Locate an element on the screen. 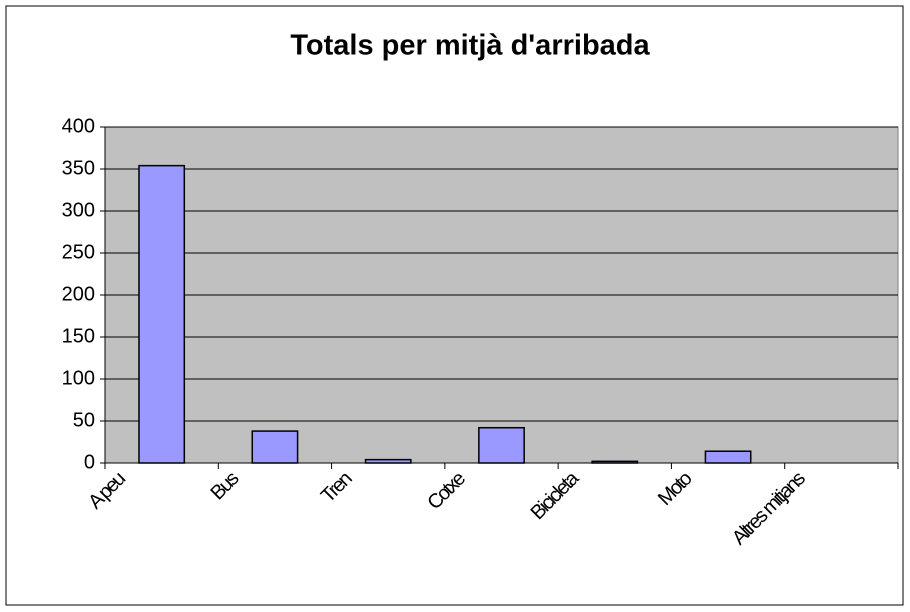 The image size is (910, 612). chart-title: Totals per mitjà d'arribada is located at coordinates (470, 46).